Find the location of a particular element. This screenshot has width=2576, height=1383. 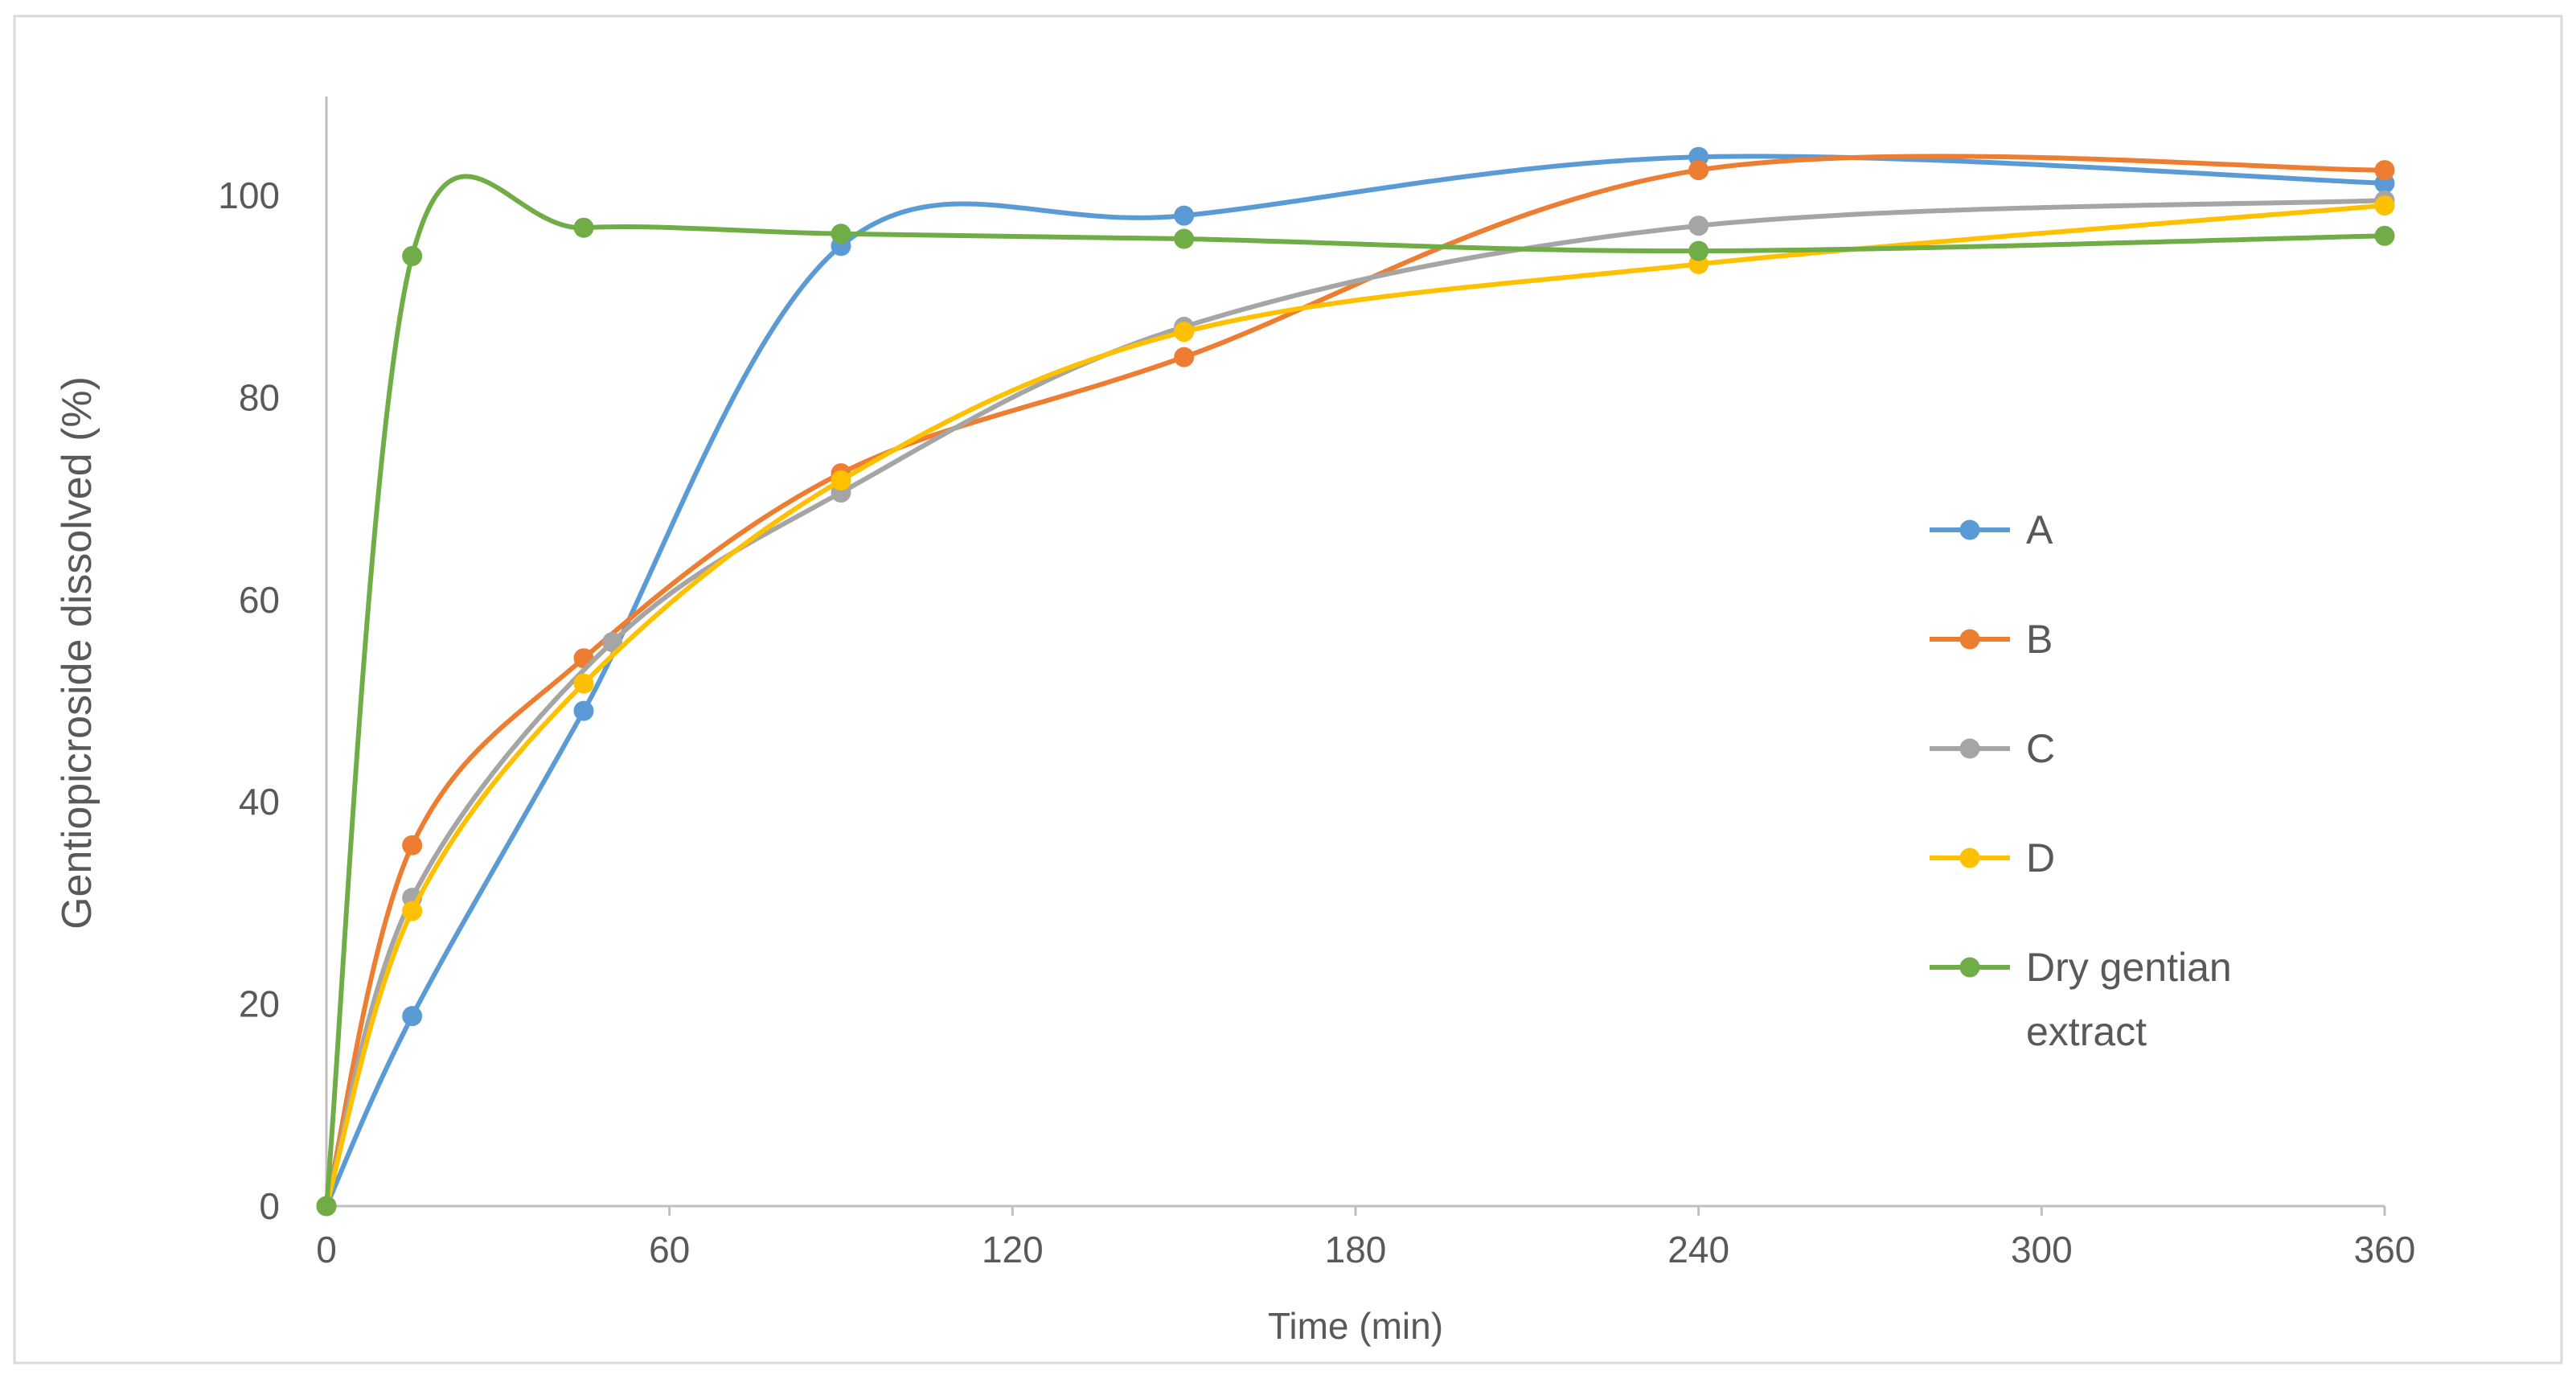

y-tick-label: 40 is located at coordinates (259, 802).